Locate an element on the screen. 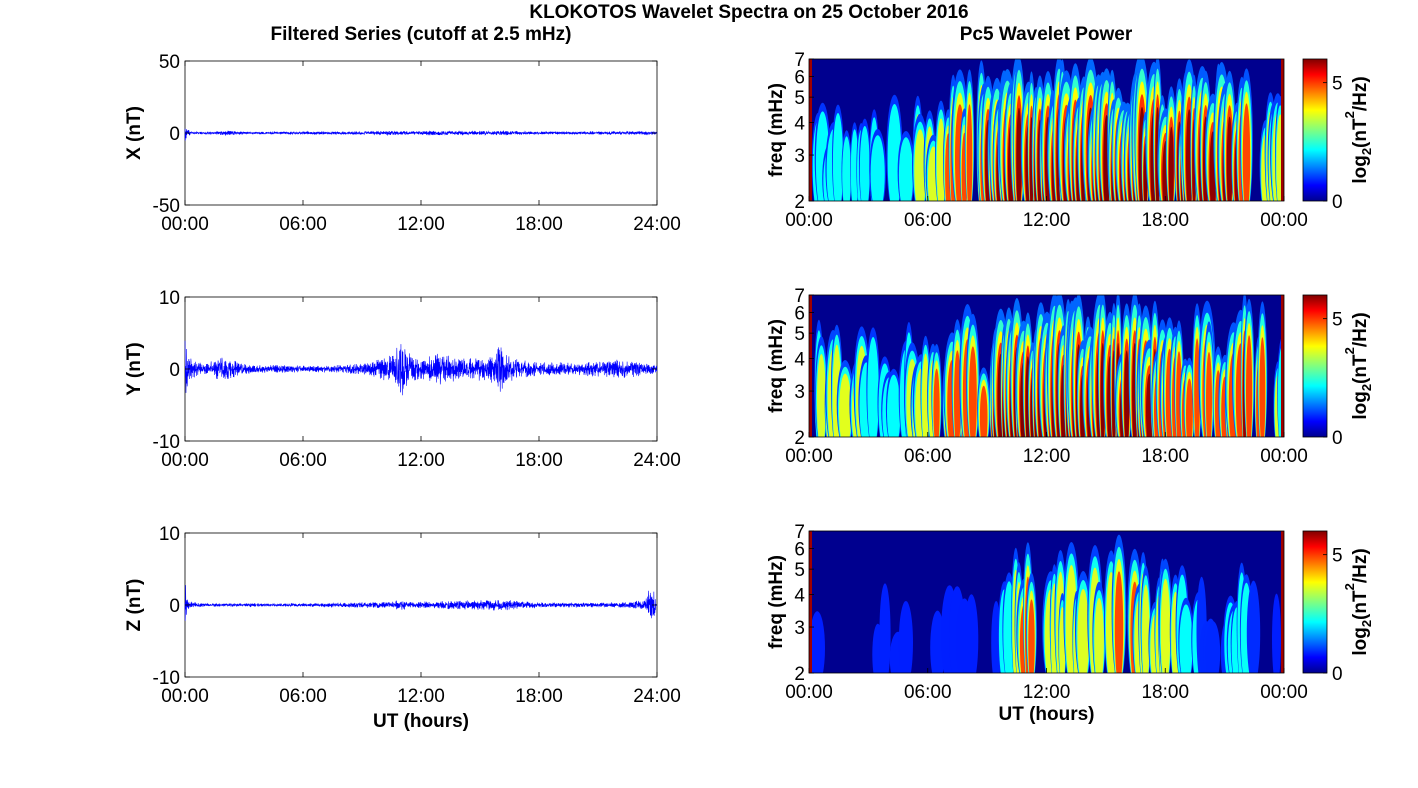 The height and width of the screenshot is (788, 1418). wavelet-z-xlabel: UT (hours) is located at coordinates (1046, 714).